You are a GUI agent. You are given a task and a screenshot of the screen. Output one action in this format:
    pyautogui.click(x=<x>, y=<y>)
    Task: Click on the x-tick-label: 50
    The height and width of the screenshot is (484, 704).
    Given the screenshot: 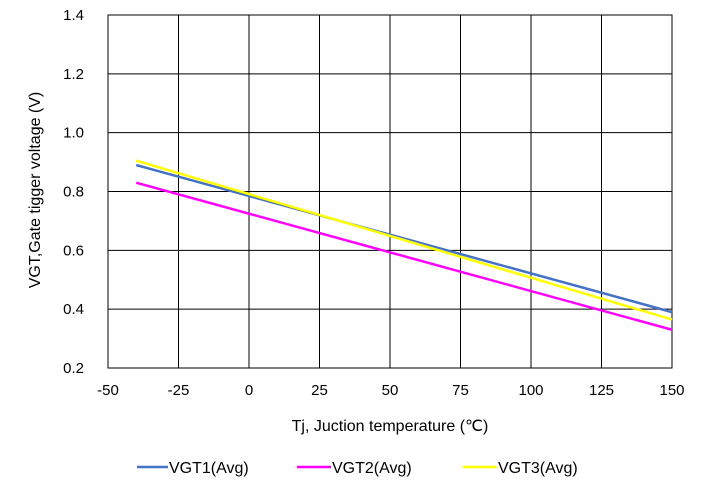 What is the action you would take?
    pyautogui.click(x=390, y=390)
    